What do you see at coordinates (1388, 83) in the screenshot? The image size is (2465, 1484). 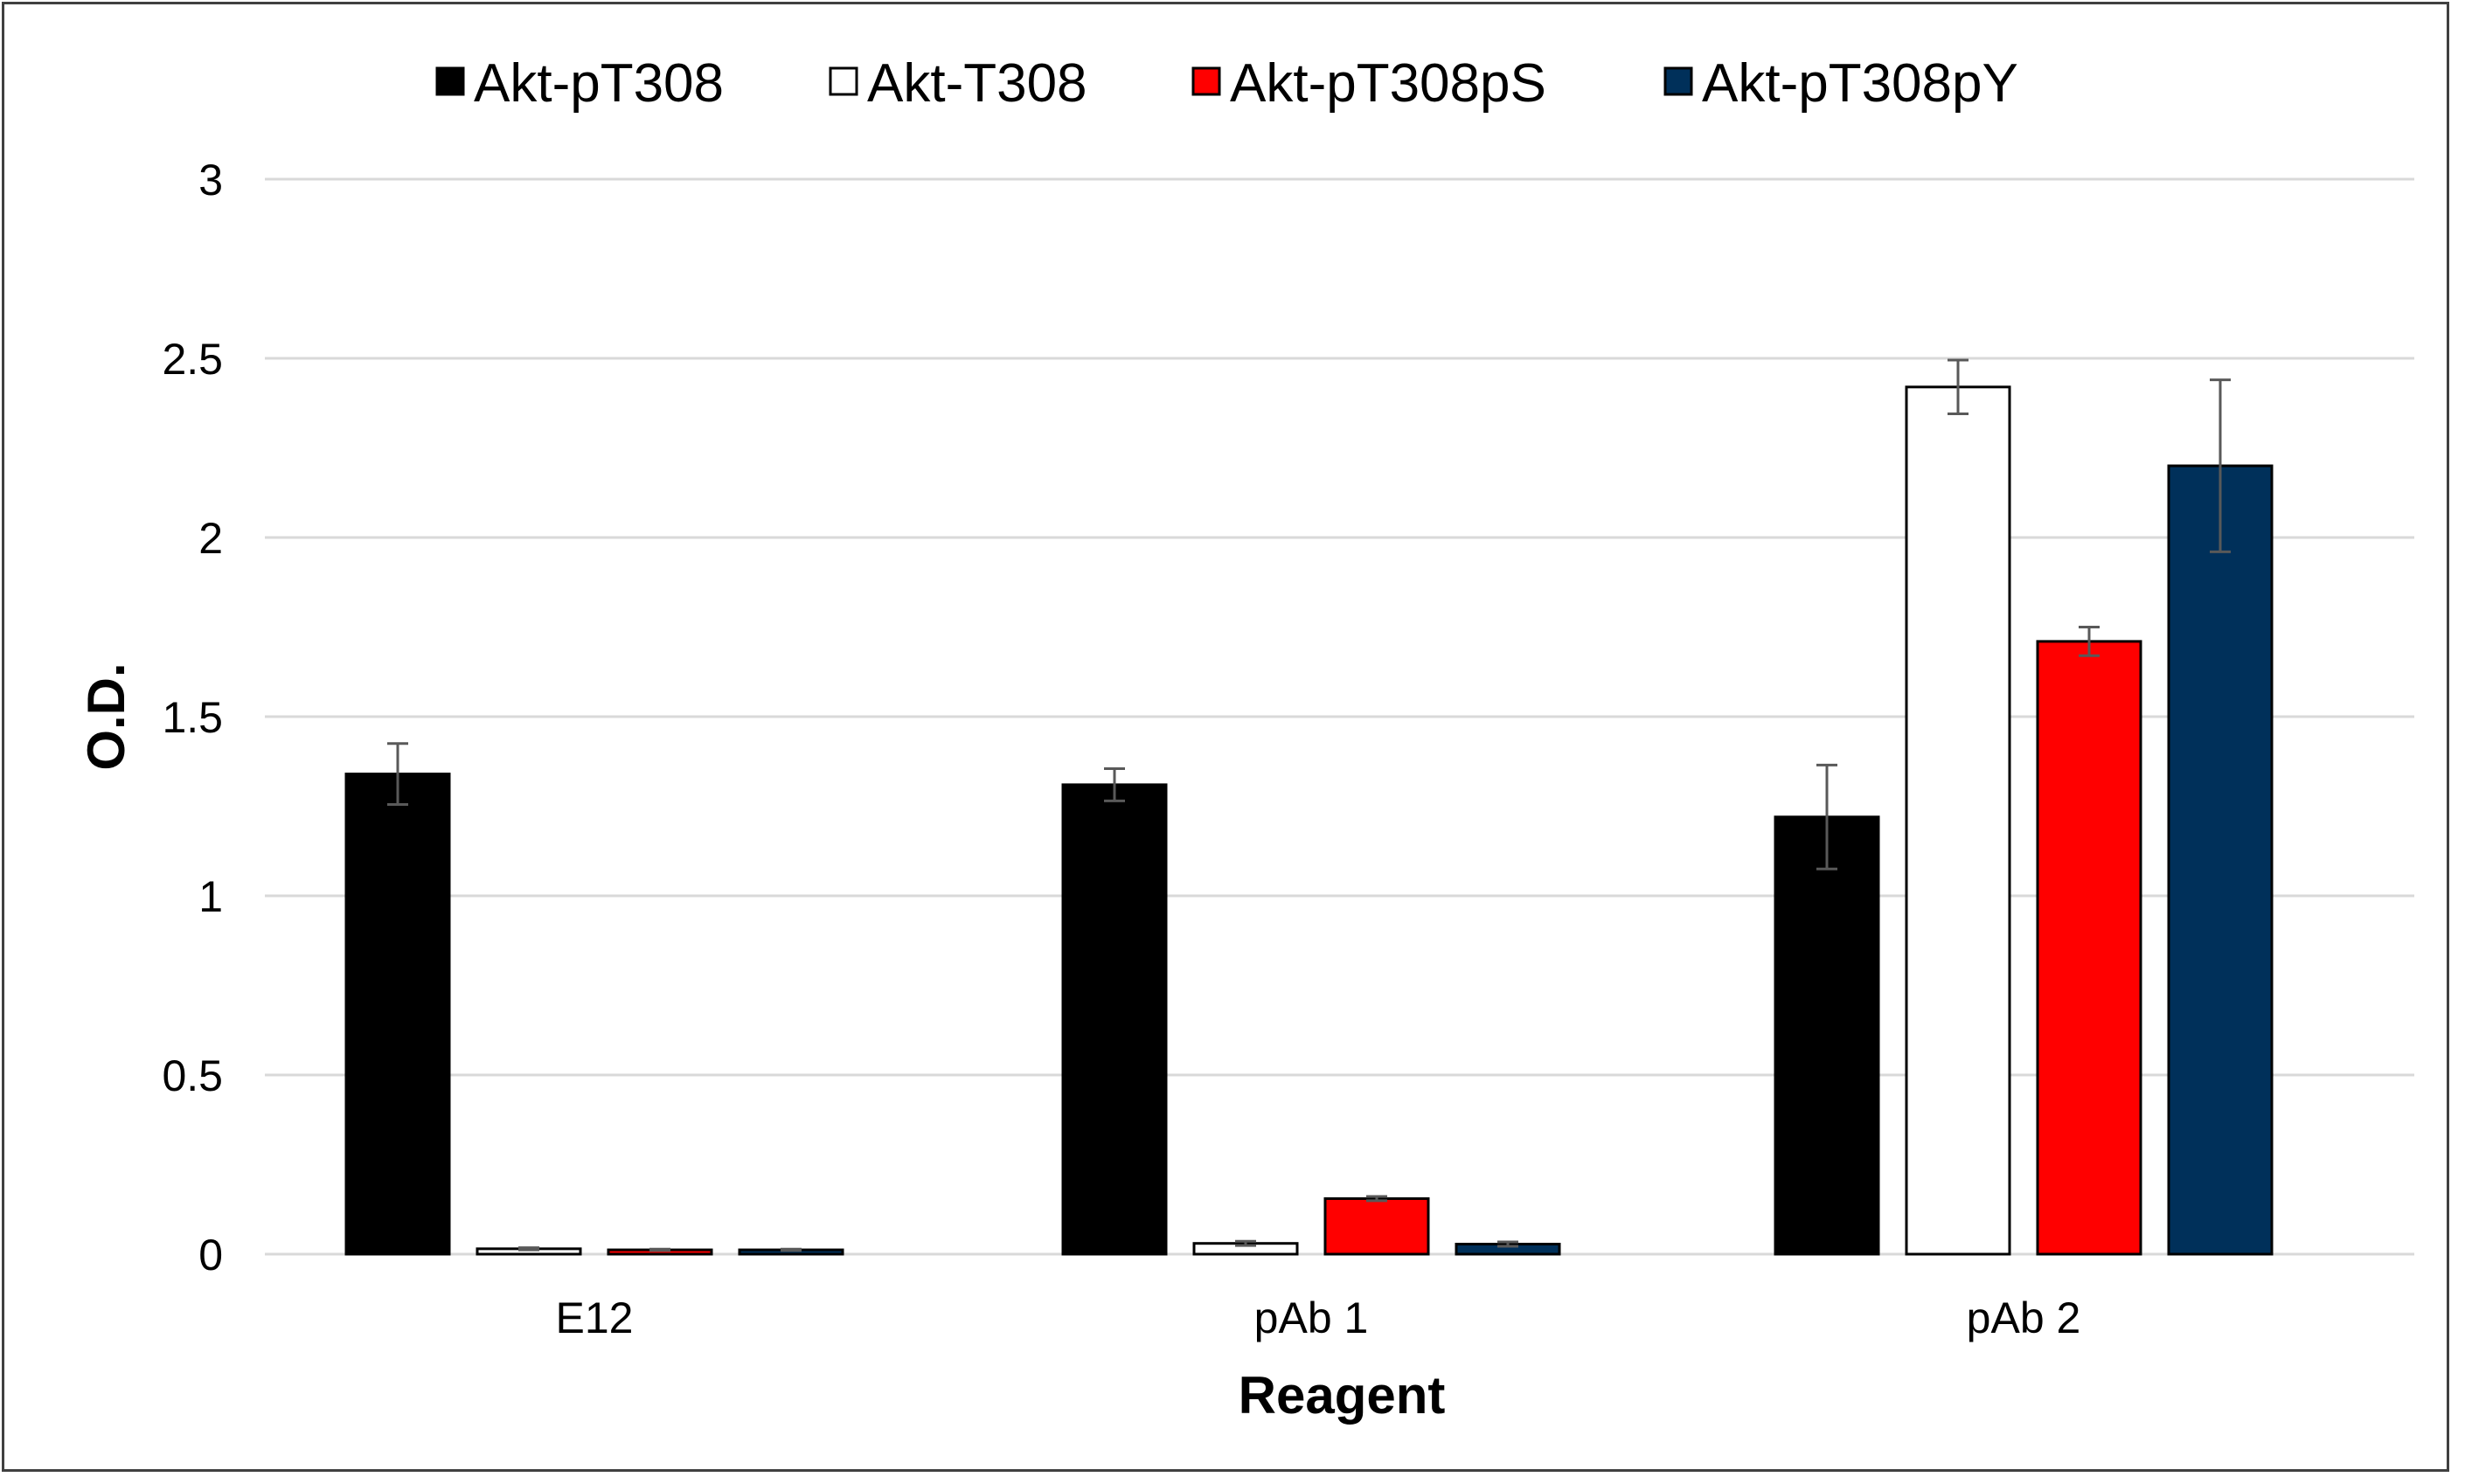 I see `legend-label: Akt-pT308pS` at bounding box center [1388, 83].